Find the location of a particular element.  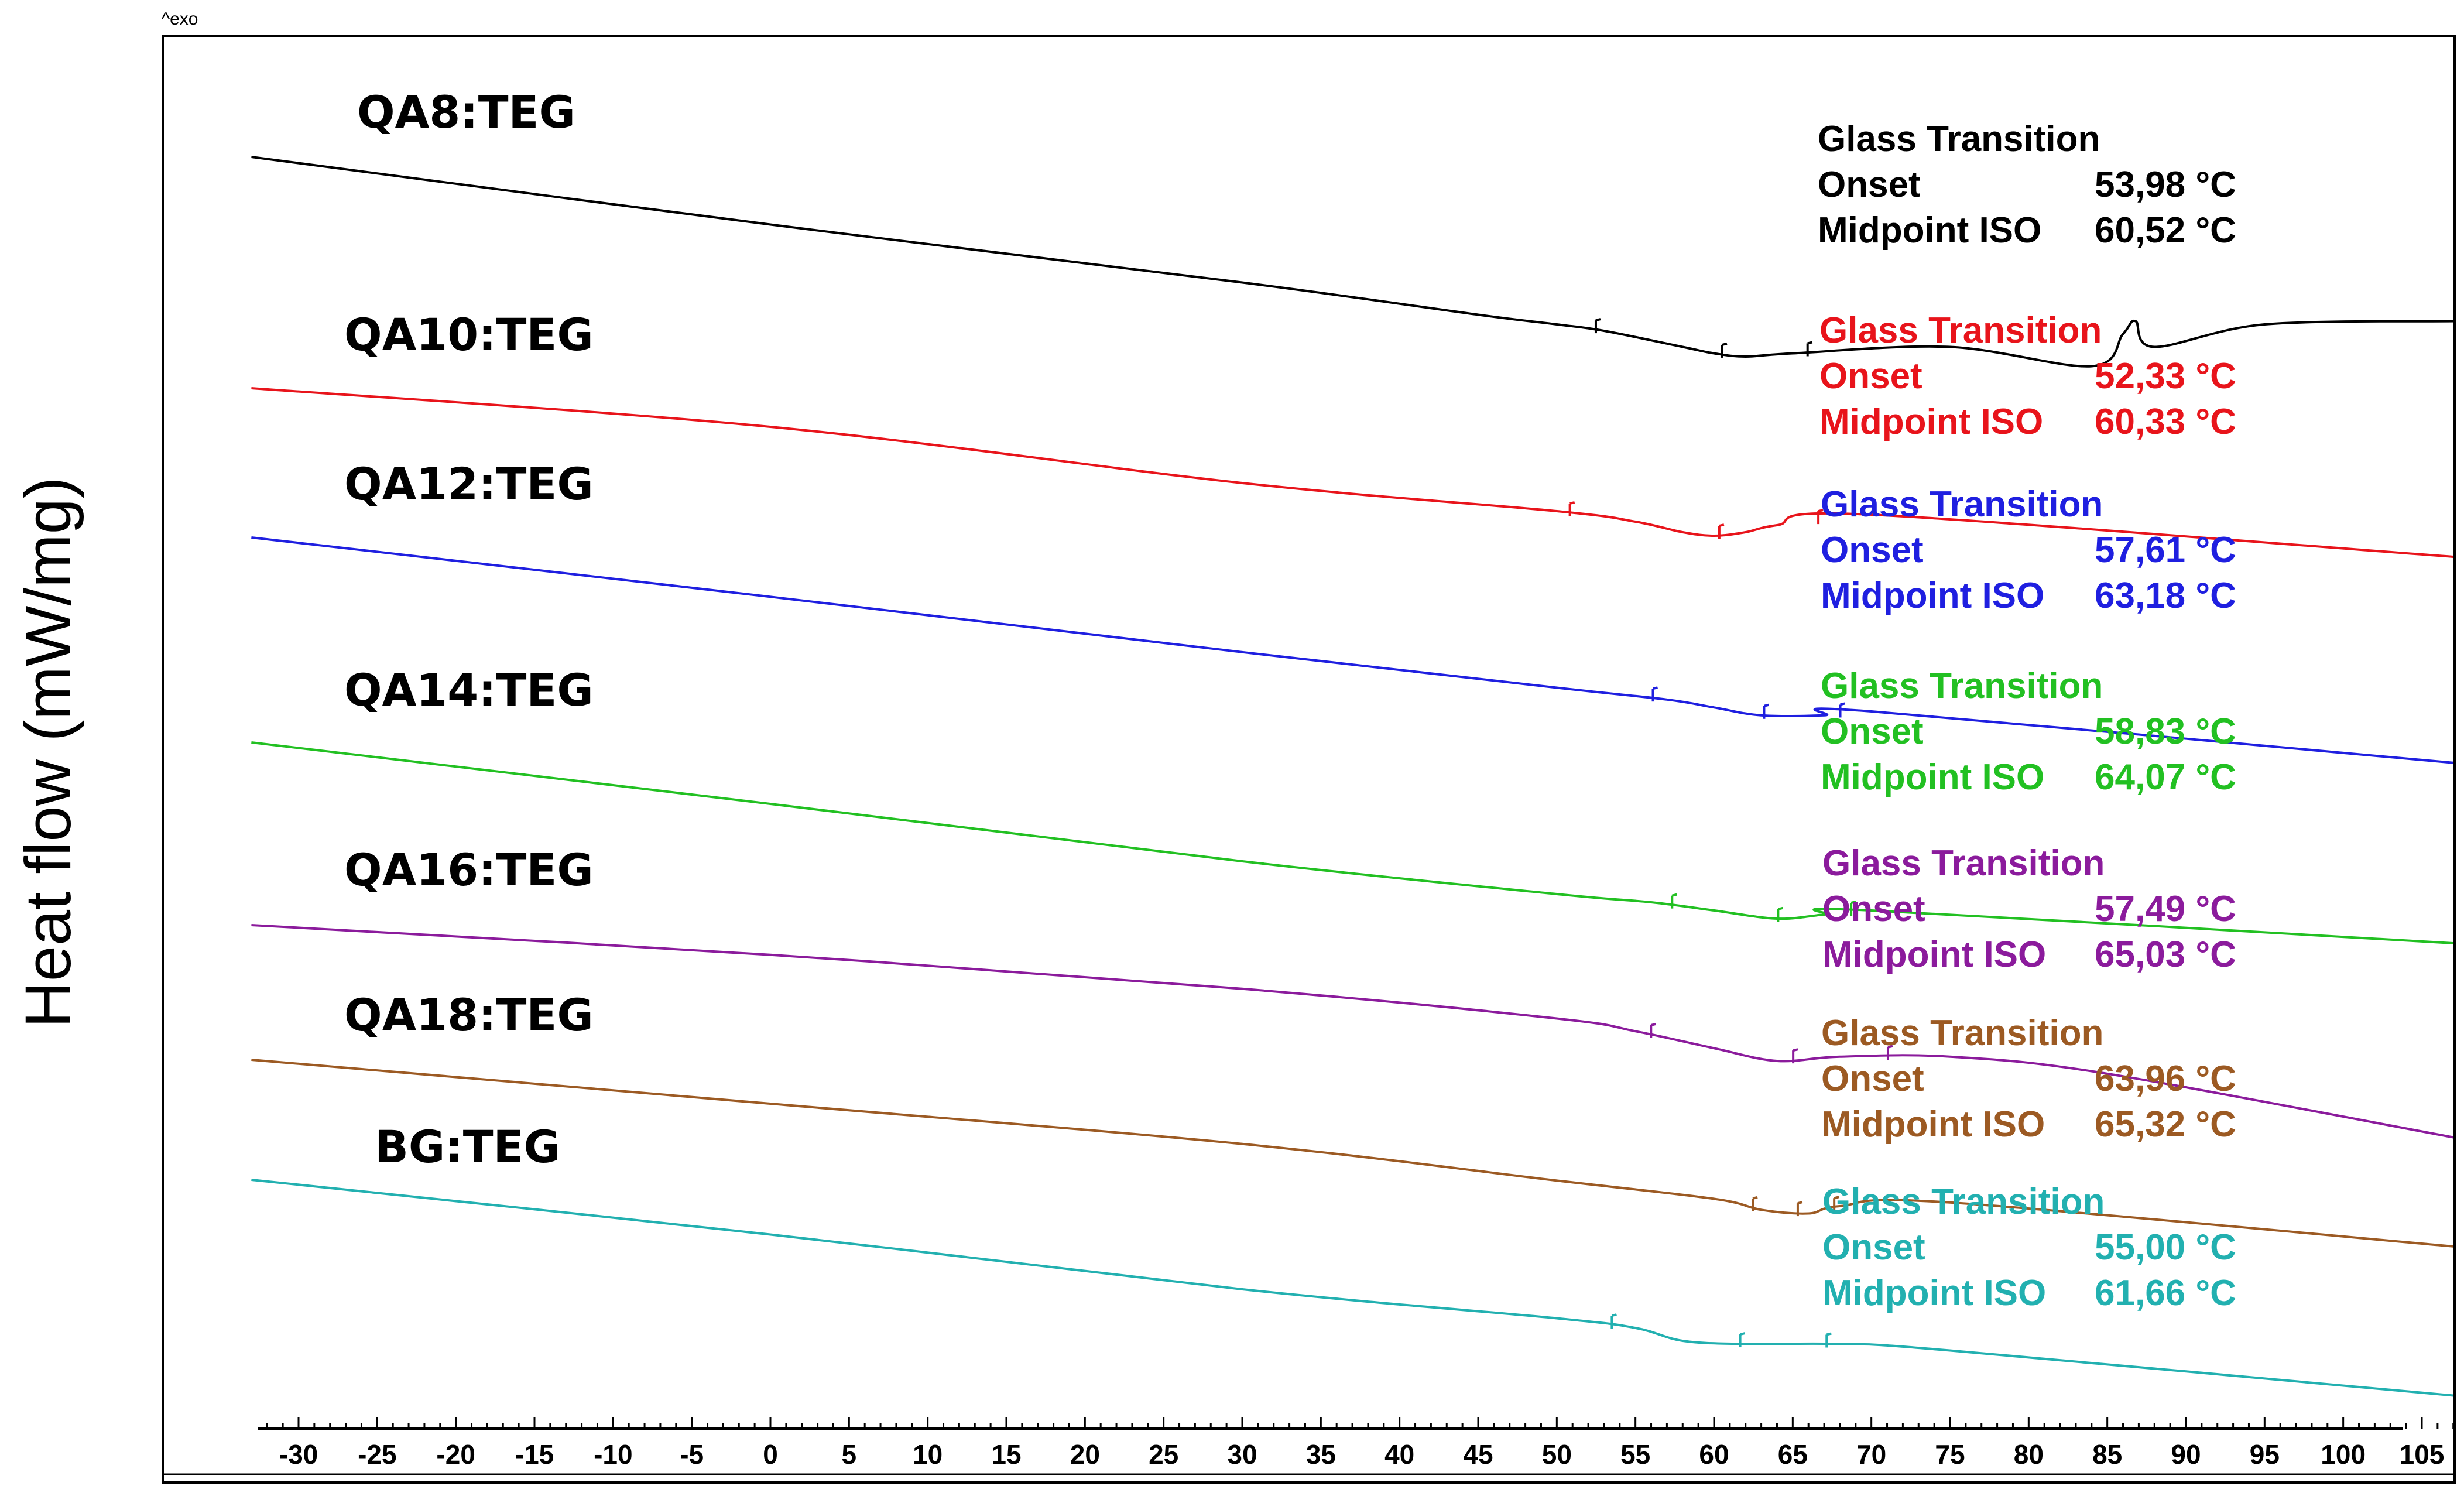

x-tick-label: 15 is located at coordinates (1006, 1454).